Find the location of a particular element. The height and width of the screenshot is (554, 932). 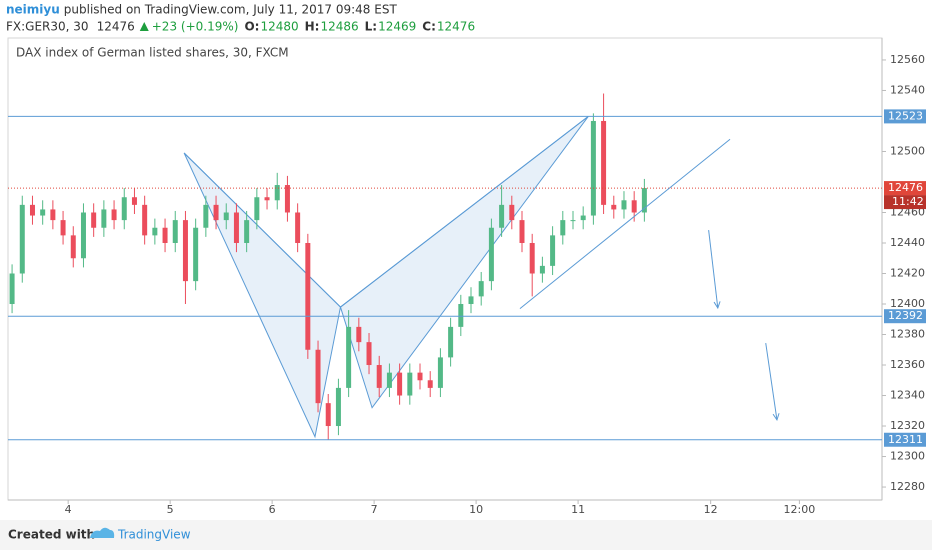

ohlc-value: 12480 is located at coordinates (279, 27).